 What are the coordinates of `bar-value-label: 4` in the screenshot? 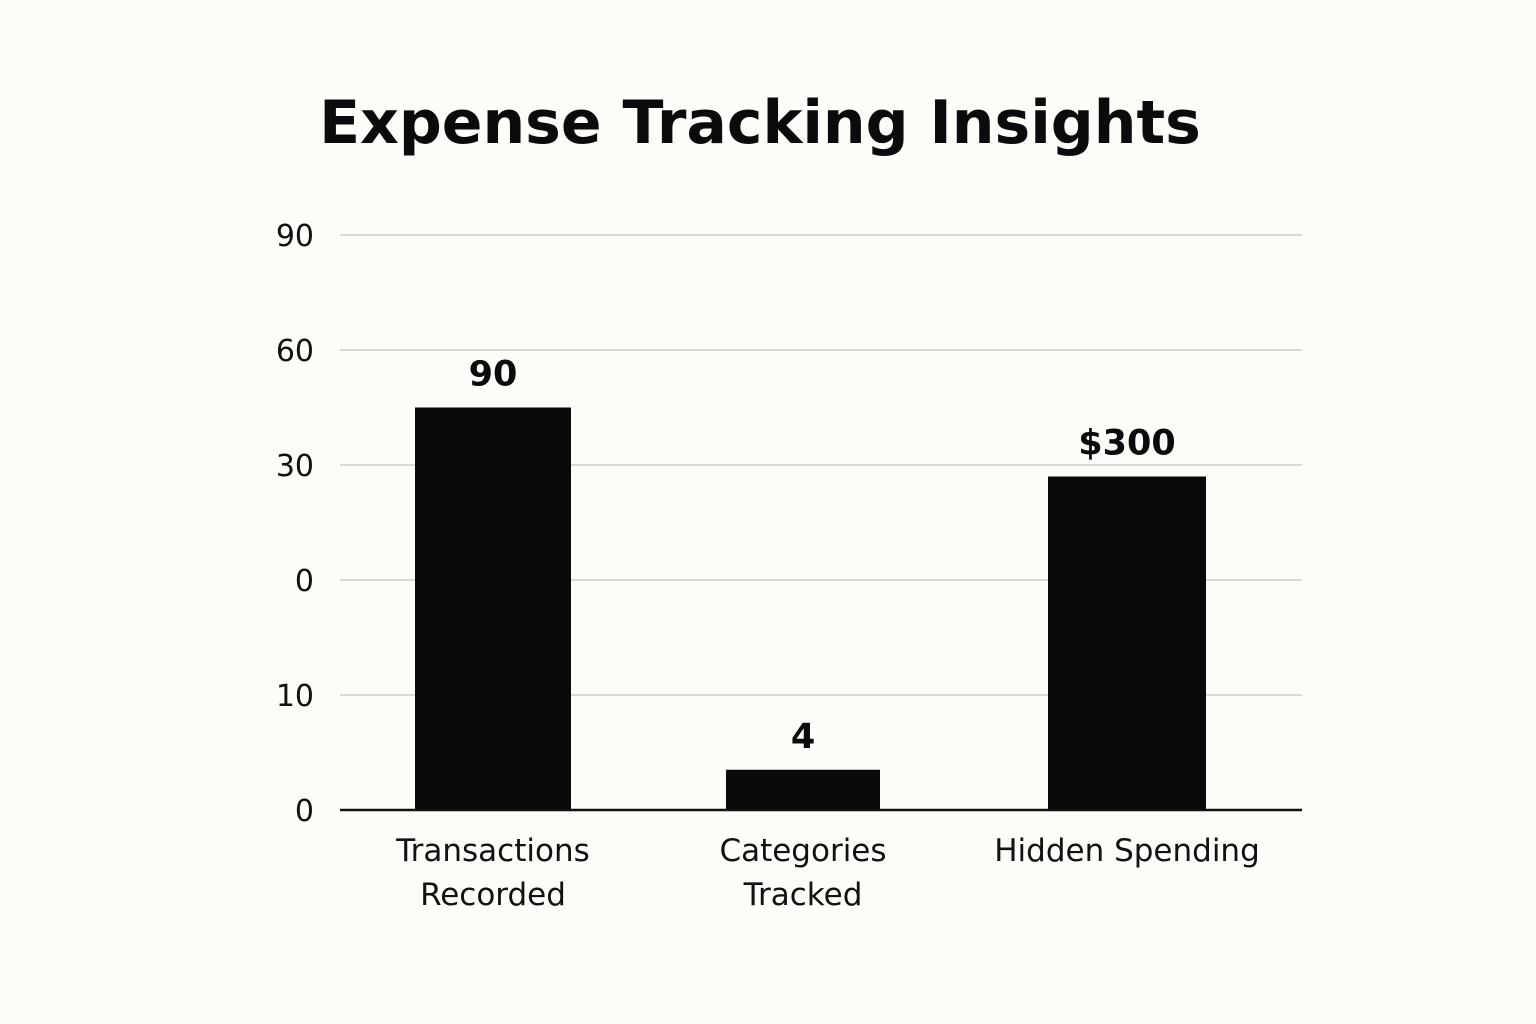 It's located at (803, 737).